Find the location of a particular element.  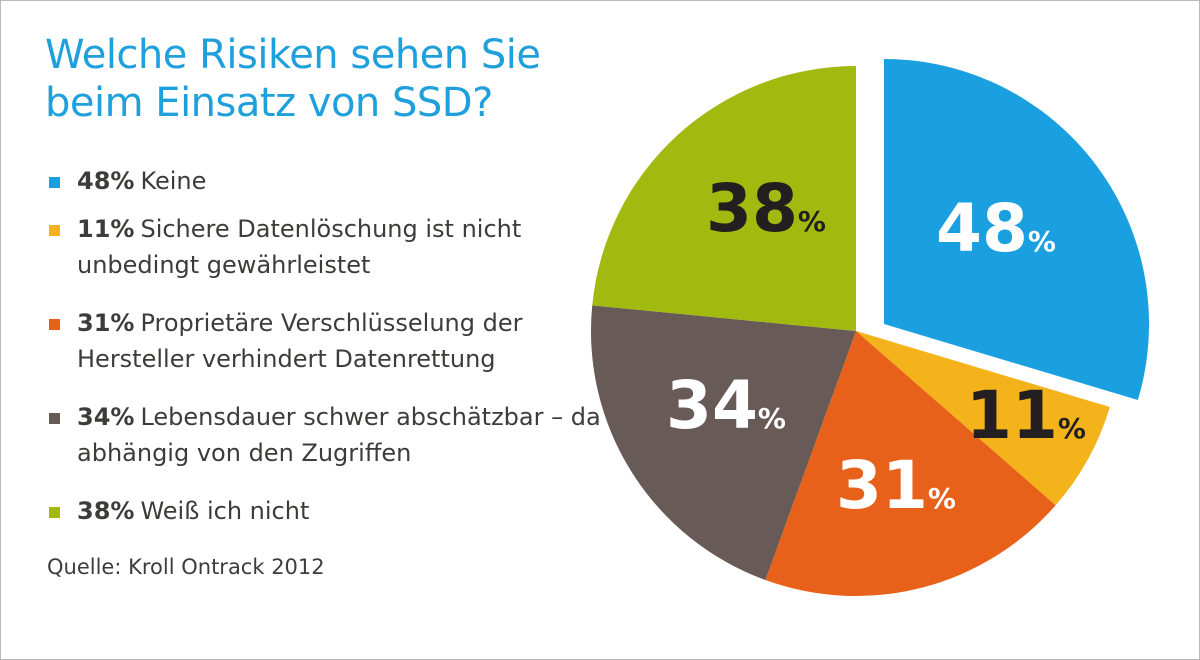

slice-label-31: 31% is located at coordinates (896, 485).